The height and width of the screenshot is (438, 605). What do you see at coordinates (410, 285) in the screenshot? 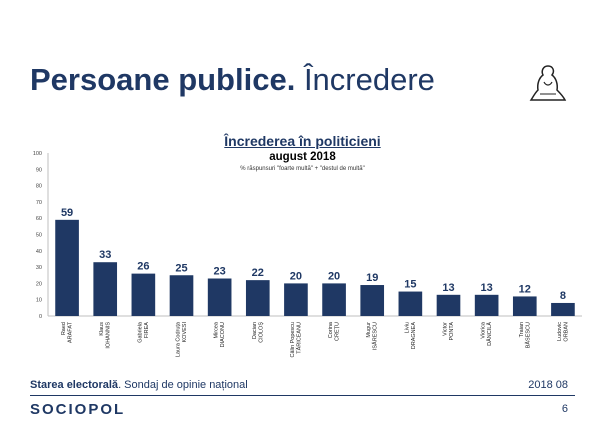
I see `bar-value-label: 15` at bounding box center [410, 285].